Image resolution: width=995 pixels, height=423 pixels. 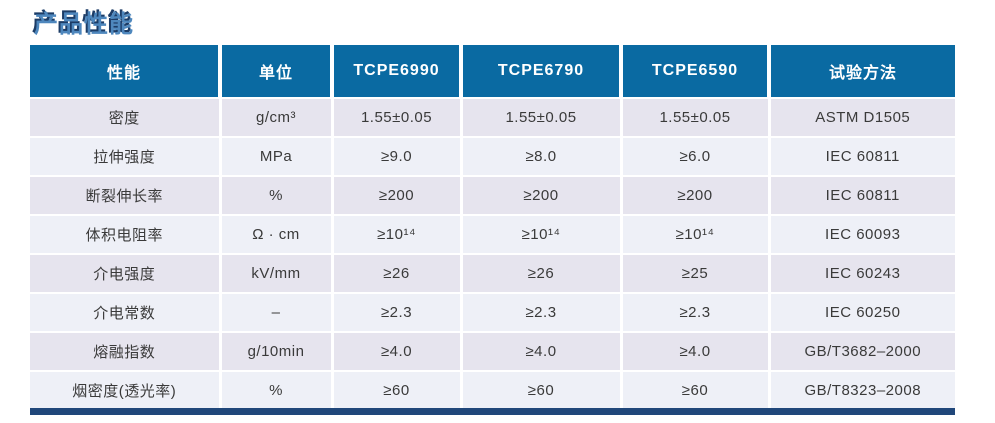 I want to click on value-cell: g/10min, so click(x=277, y=351).